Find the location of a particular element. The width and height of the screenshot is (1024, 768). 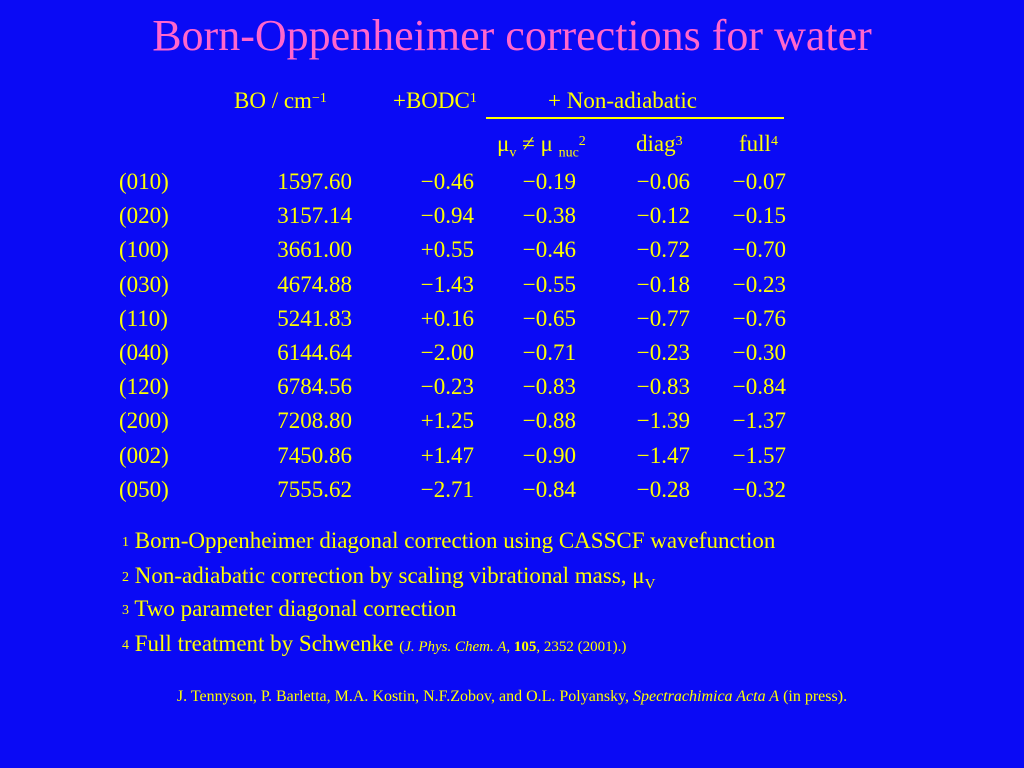

cell-diag: −1.39 is located at coordinates (663, 421).